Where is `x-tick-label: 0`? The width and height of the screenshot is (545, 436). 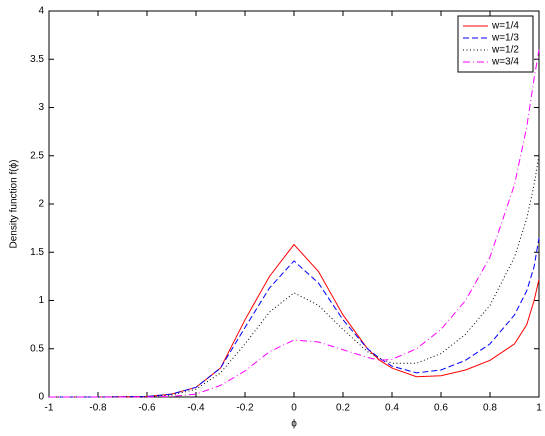 x-tick-label: 0 is located at coordinates (294, 408).